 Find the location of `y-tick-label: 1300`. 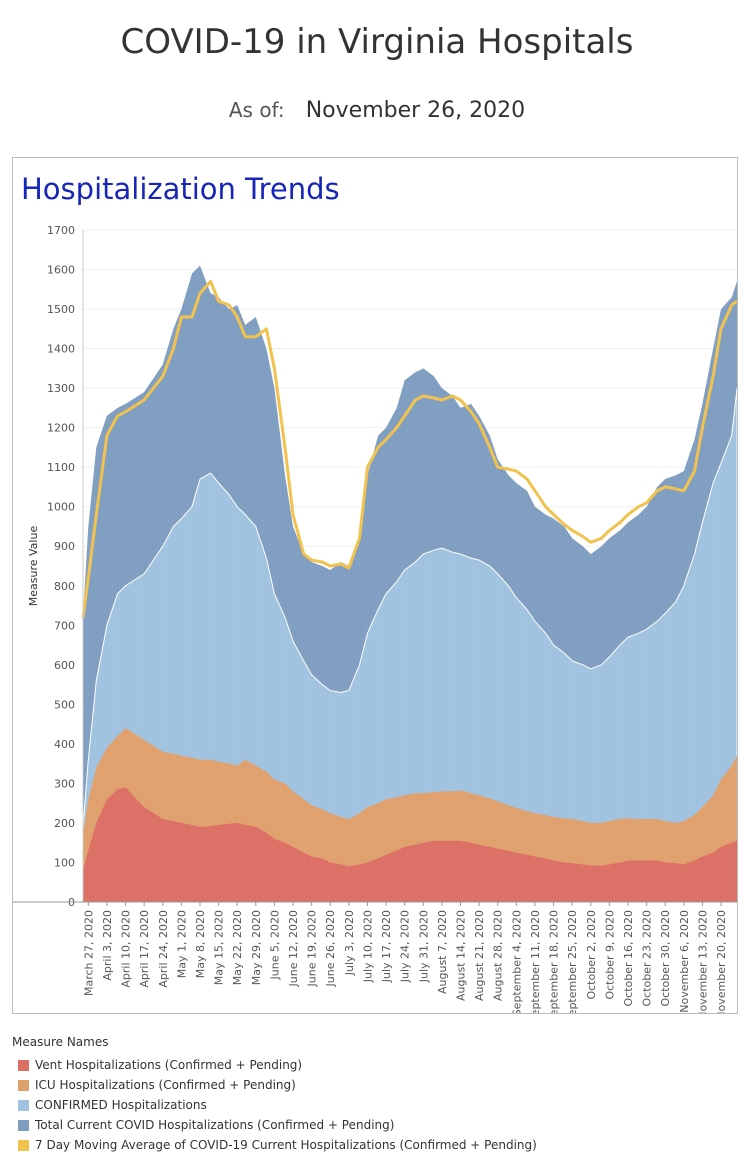

y-tick-label: 1300 is located at coordinates (61, 388).